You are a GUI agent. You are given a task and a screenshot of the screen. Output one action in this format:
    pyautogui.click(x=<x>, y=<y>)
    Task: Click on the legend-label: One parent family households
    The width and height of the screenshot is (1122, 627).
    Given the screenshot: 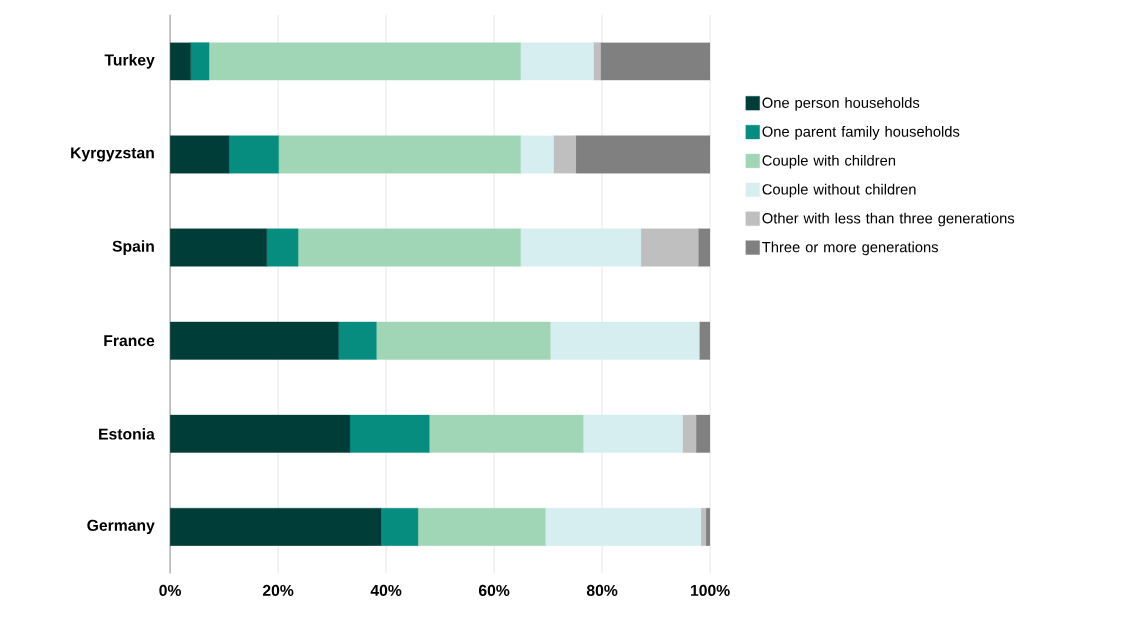 What is the action you would take?
    pyautogui.click(x=861, y=133)
    